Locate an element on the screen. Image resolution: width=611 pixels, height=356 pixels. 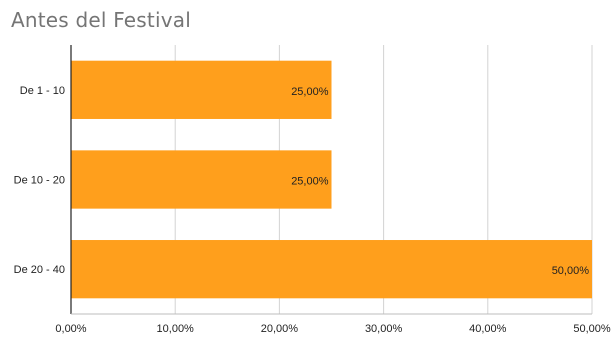
y-category-label: De 20 - 40 is located at coordinates (39, 270).